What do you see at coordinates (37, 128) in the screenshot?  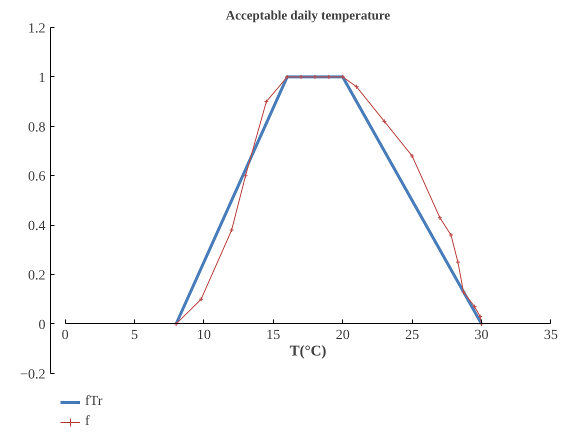 I see `y-tick-label: 0.8` at bounding box center [37, 128].